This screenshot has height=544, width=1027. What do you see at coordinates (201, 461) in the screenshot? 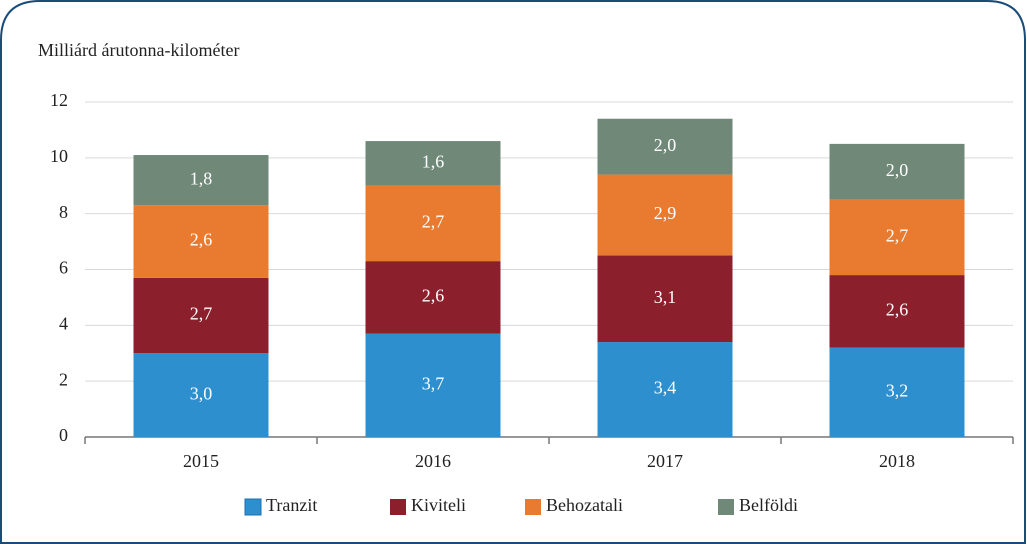
I see `x-tick-label: 2015` at bounding box center [201, 461].